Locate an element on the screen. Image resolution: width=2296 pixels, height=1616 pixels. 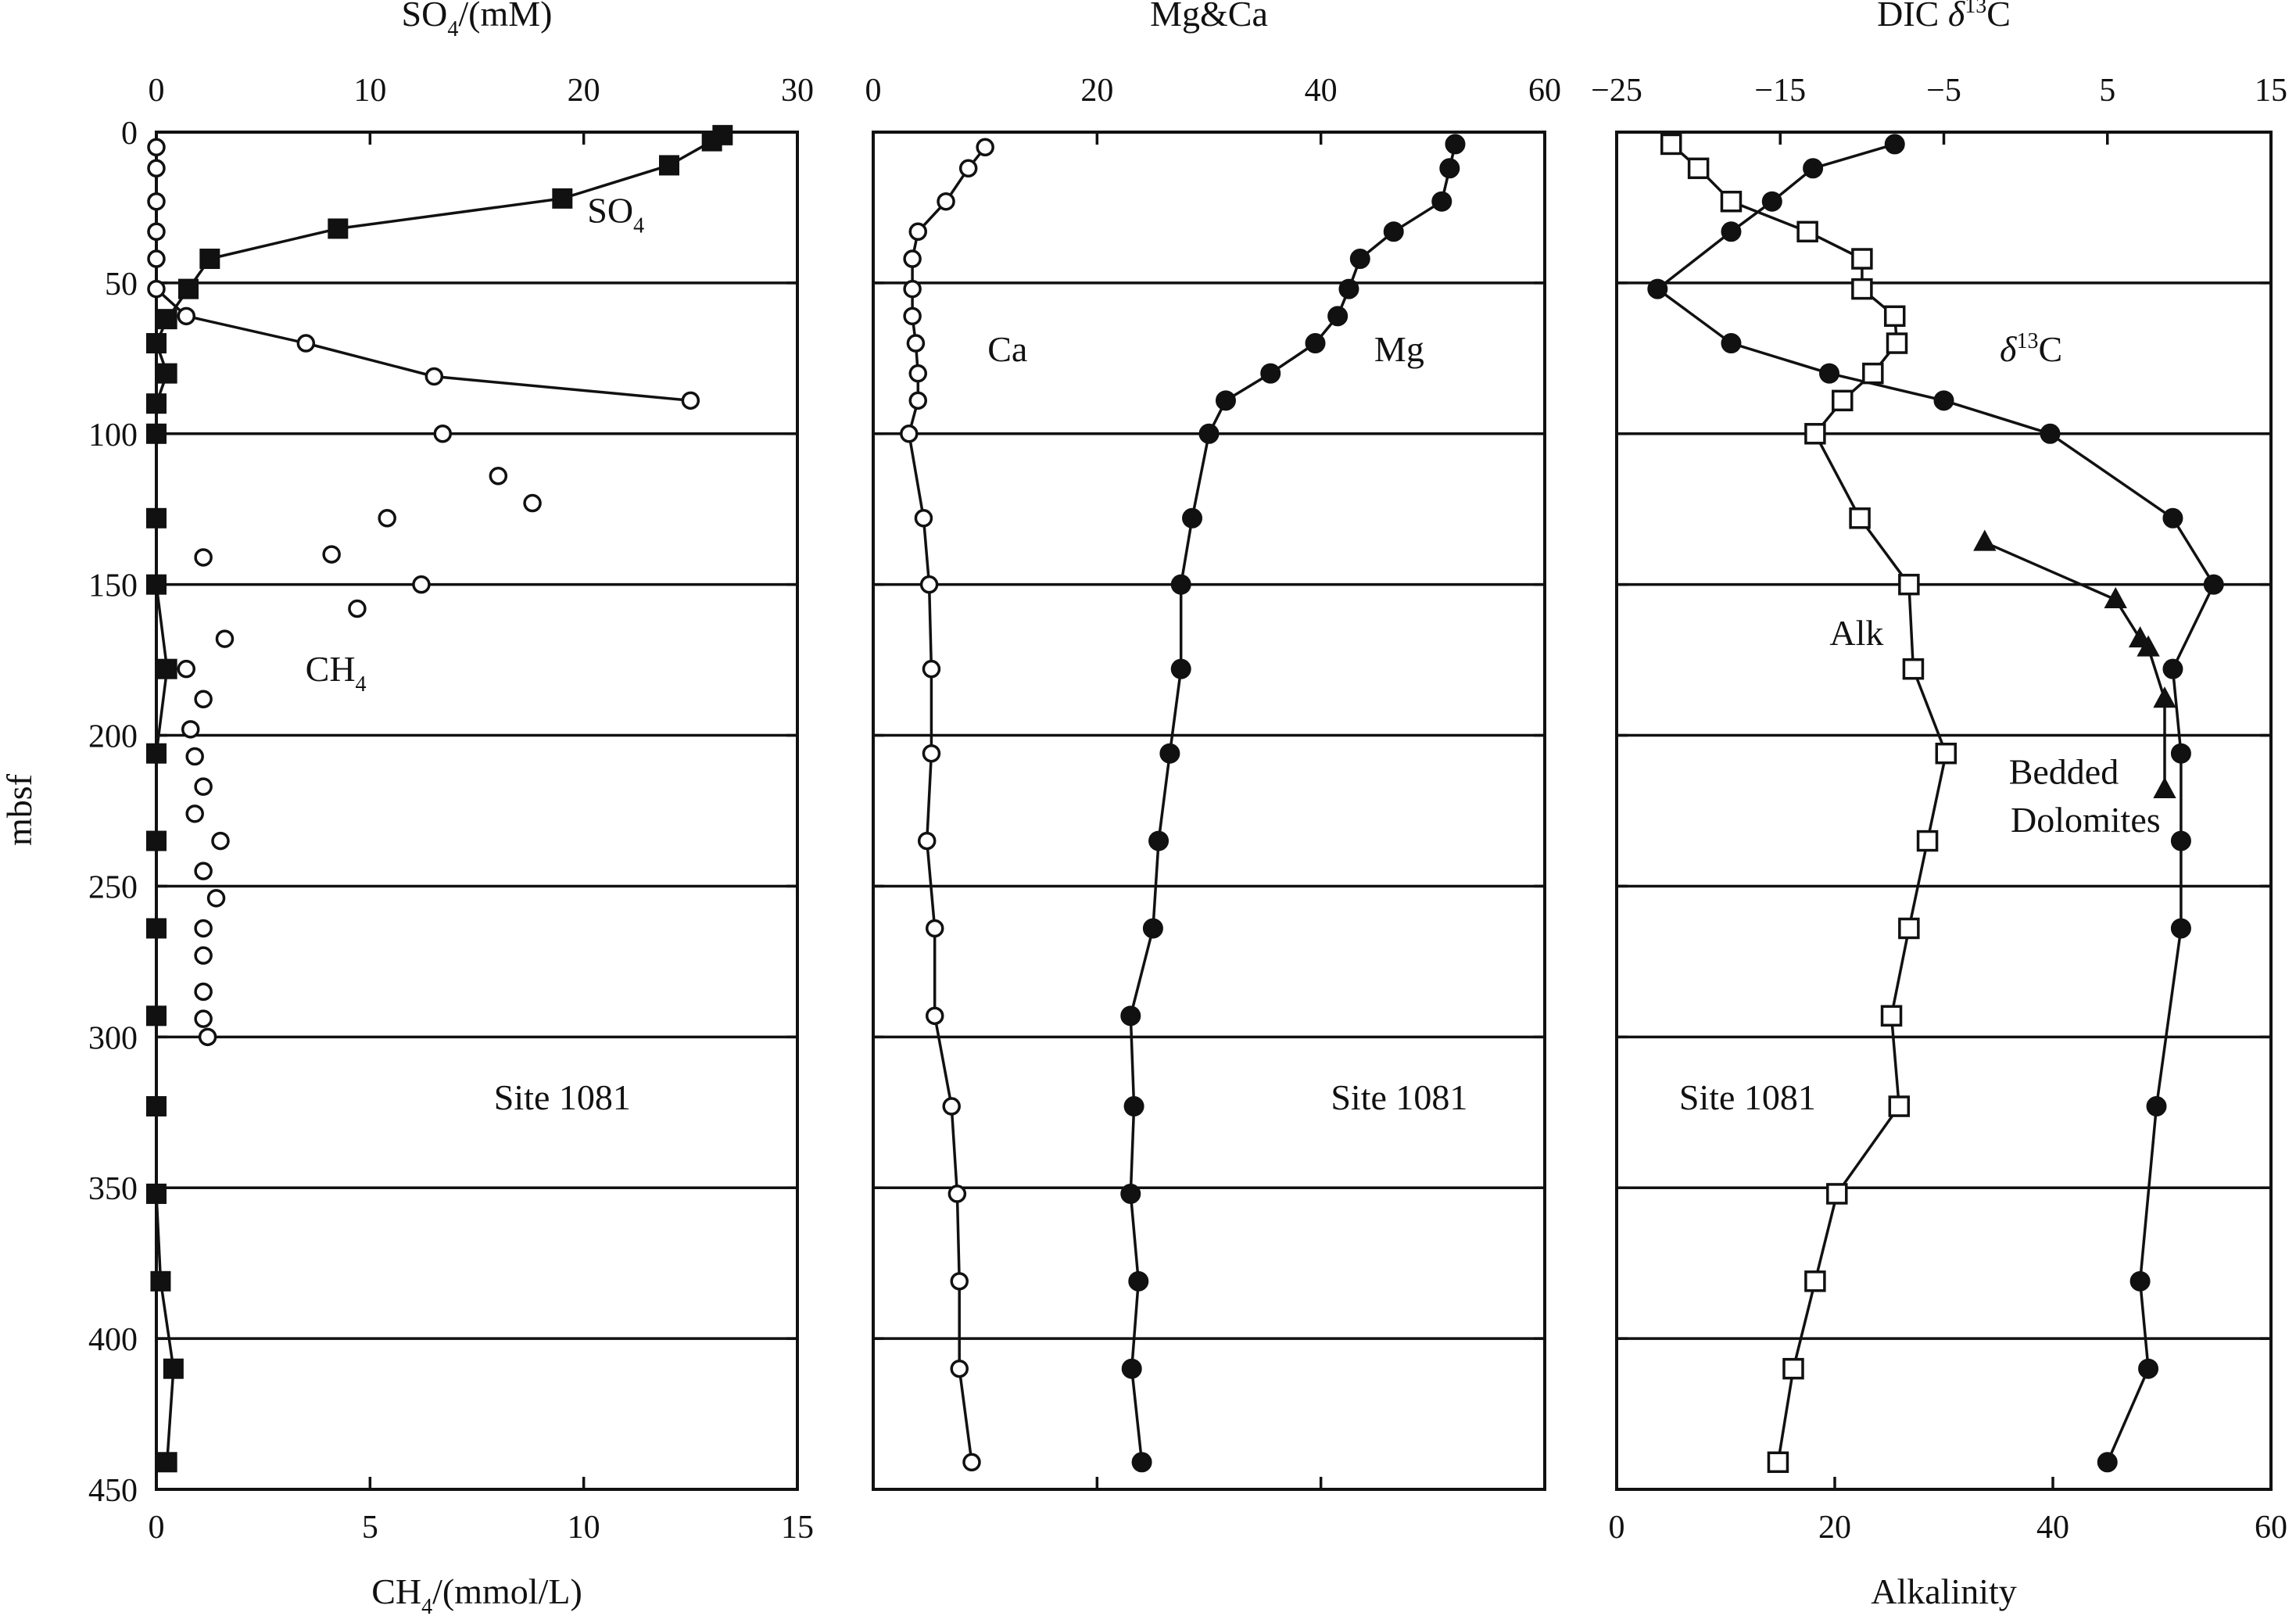
top-x-tick-label: 5 is located at coordinates (2107, 91).